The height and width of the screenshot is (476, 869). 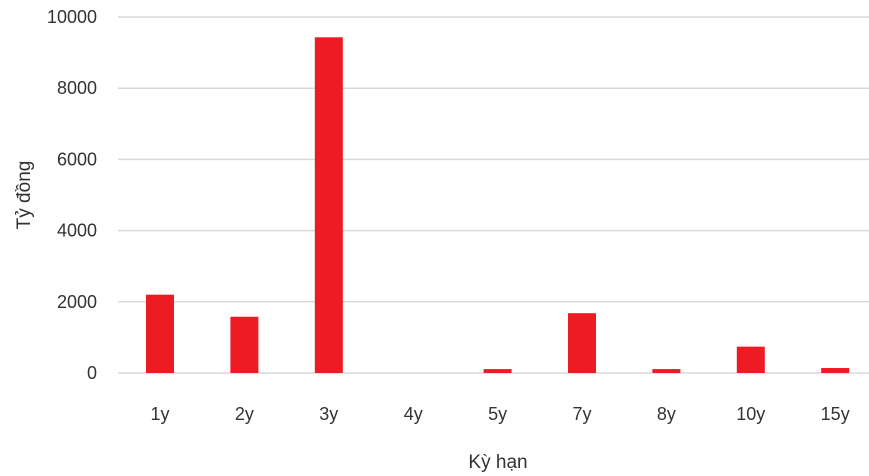 What do you see at coordinates (24, 195) in the screenshot?
I see `y-axis-label: Tỷ đồng` at bounding box center [24, 195].